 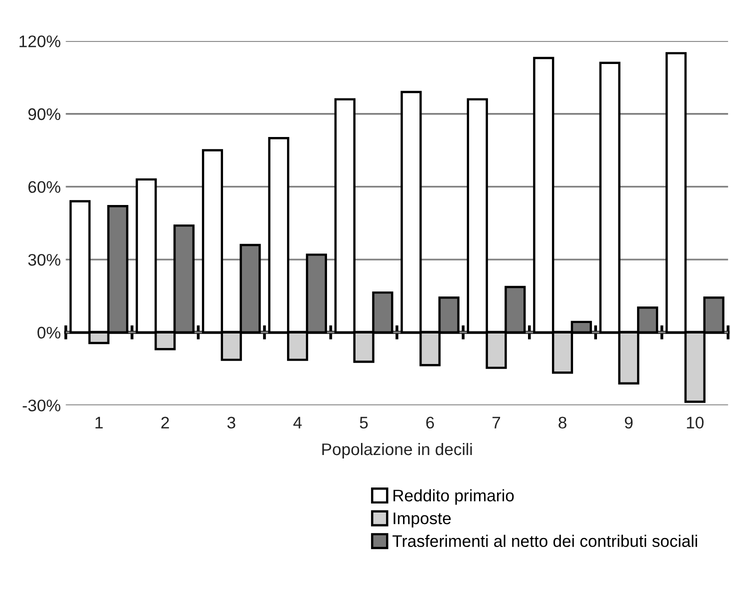 I want to click on legend-label: Imposte, so click(x=422, y=520).